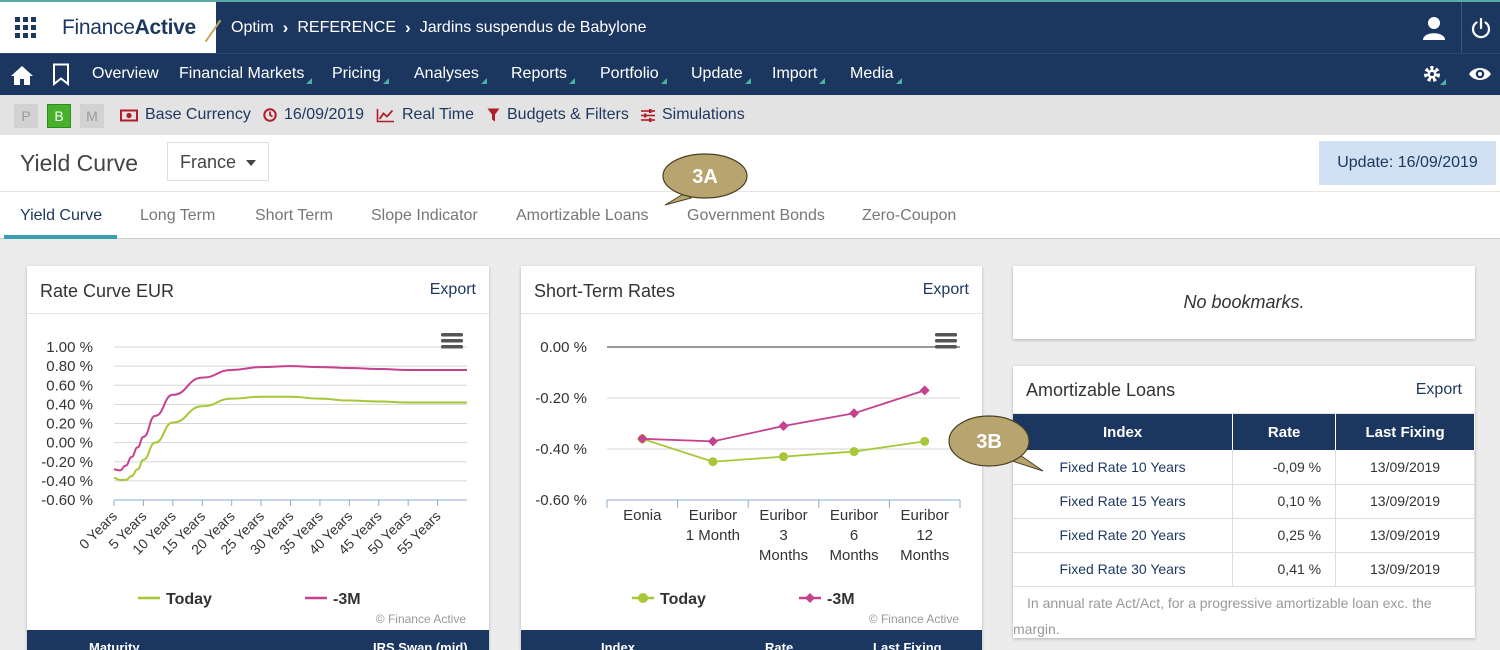  Describe the element at coordinates (1123, 467) in the screenshot. I see `index-cell: Fixed Rate 10 Years` at that location.